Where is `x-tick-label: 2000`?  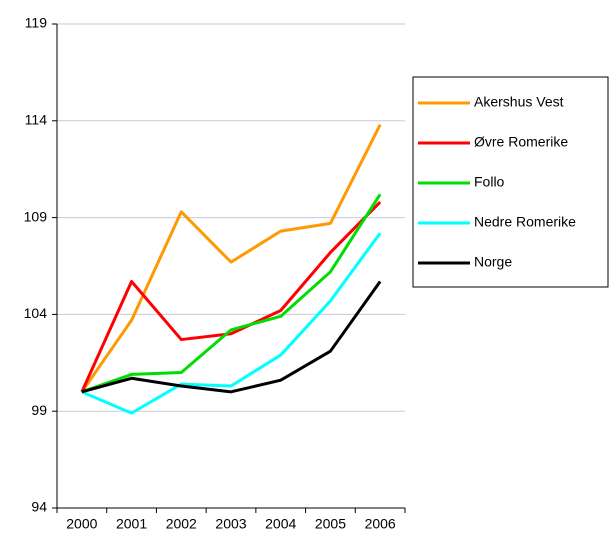
x-tick-label: 2000 is located at coordinates (81, 524).